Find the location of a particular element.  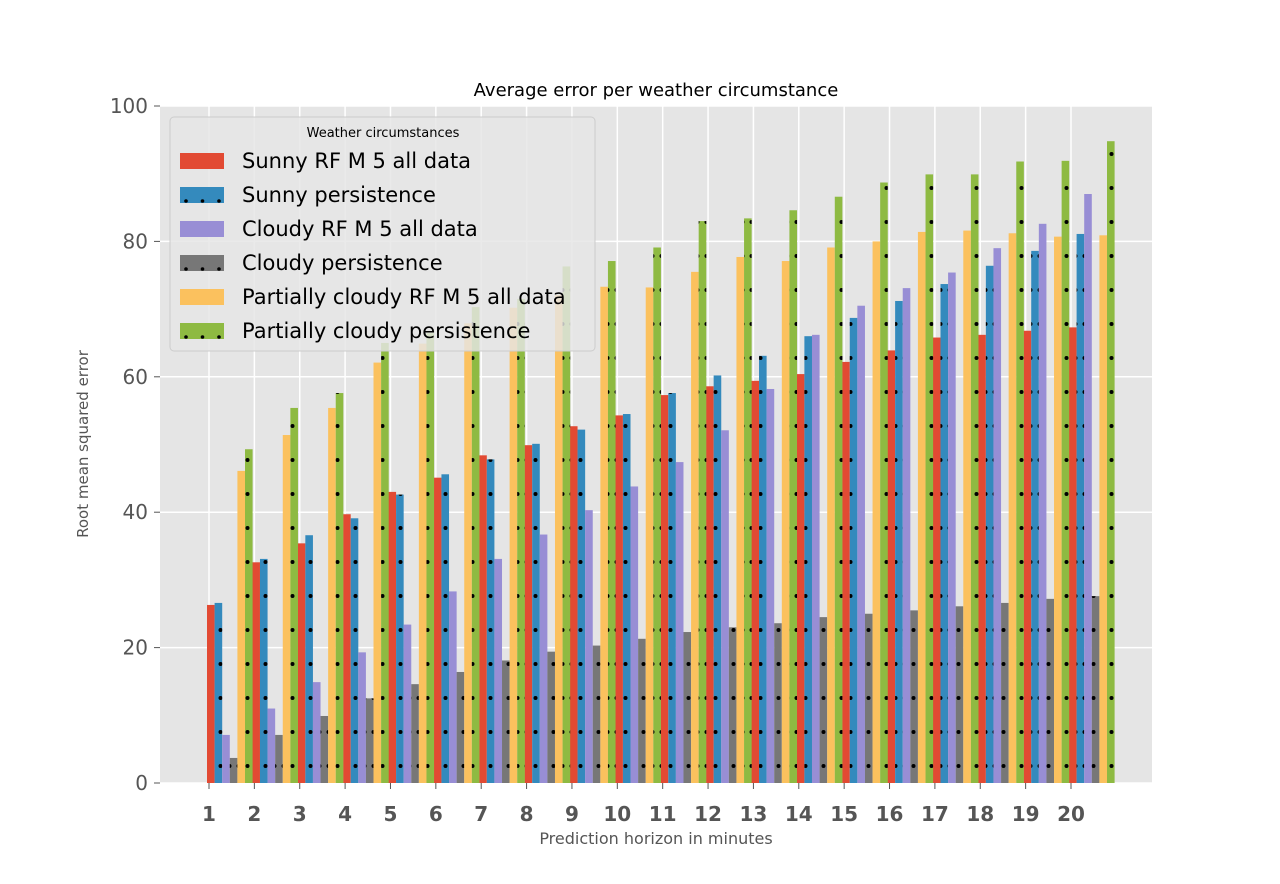

legend-item: Cloudy RF M 5 all data is located at coordinates (329, 229).